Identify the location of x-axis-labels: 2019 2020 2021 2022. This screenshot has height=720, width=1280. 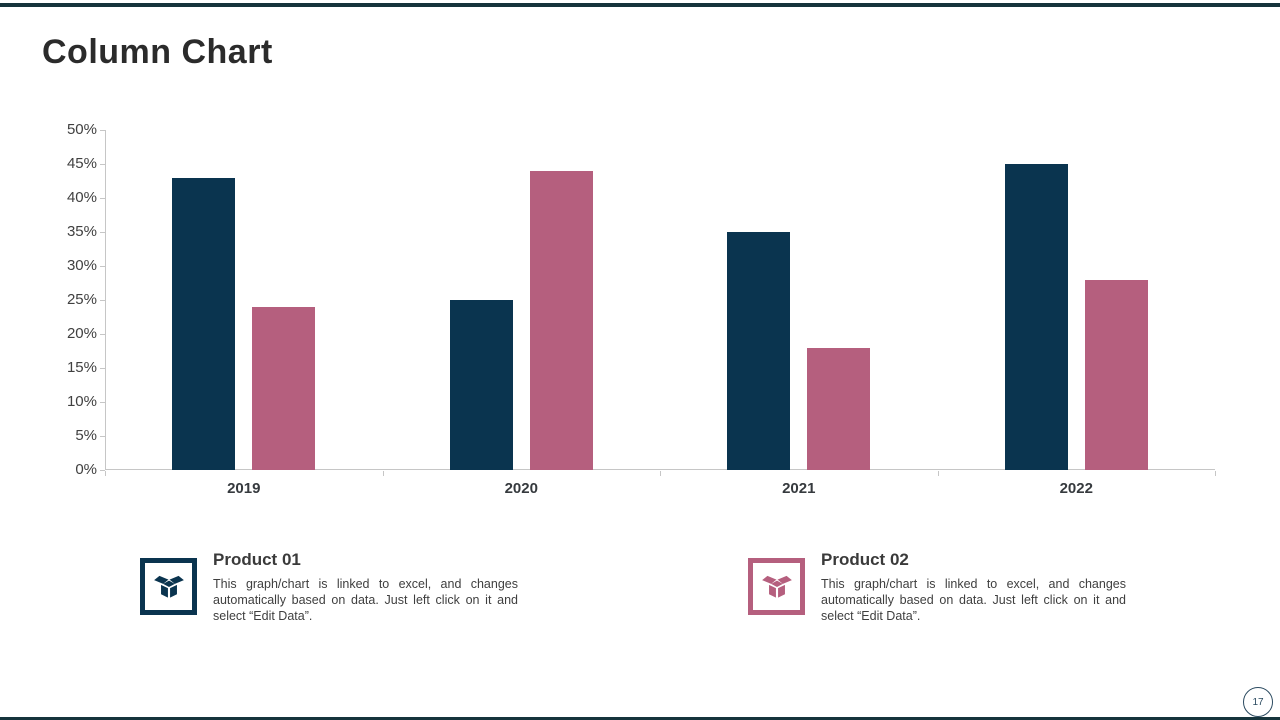
(660, 488).